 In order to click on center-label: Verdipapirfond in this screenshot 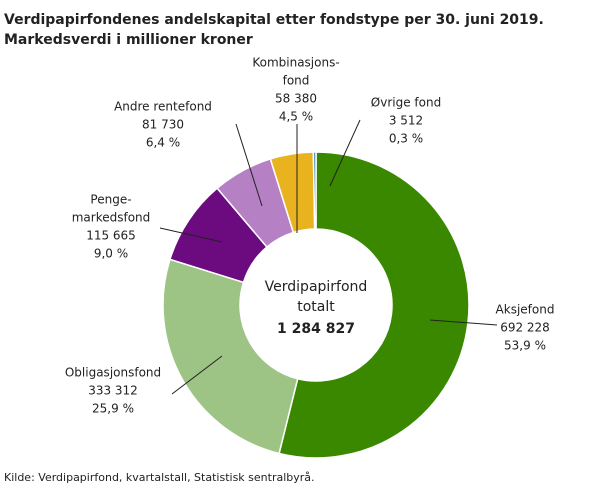, I will do `click(316, 287)`.